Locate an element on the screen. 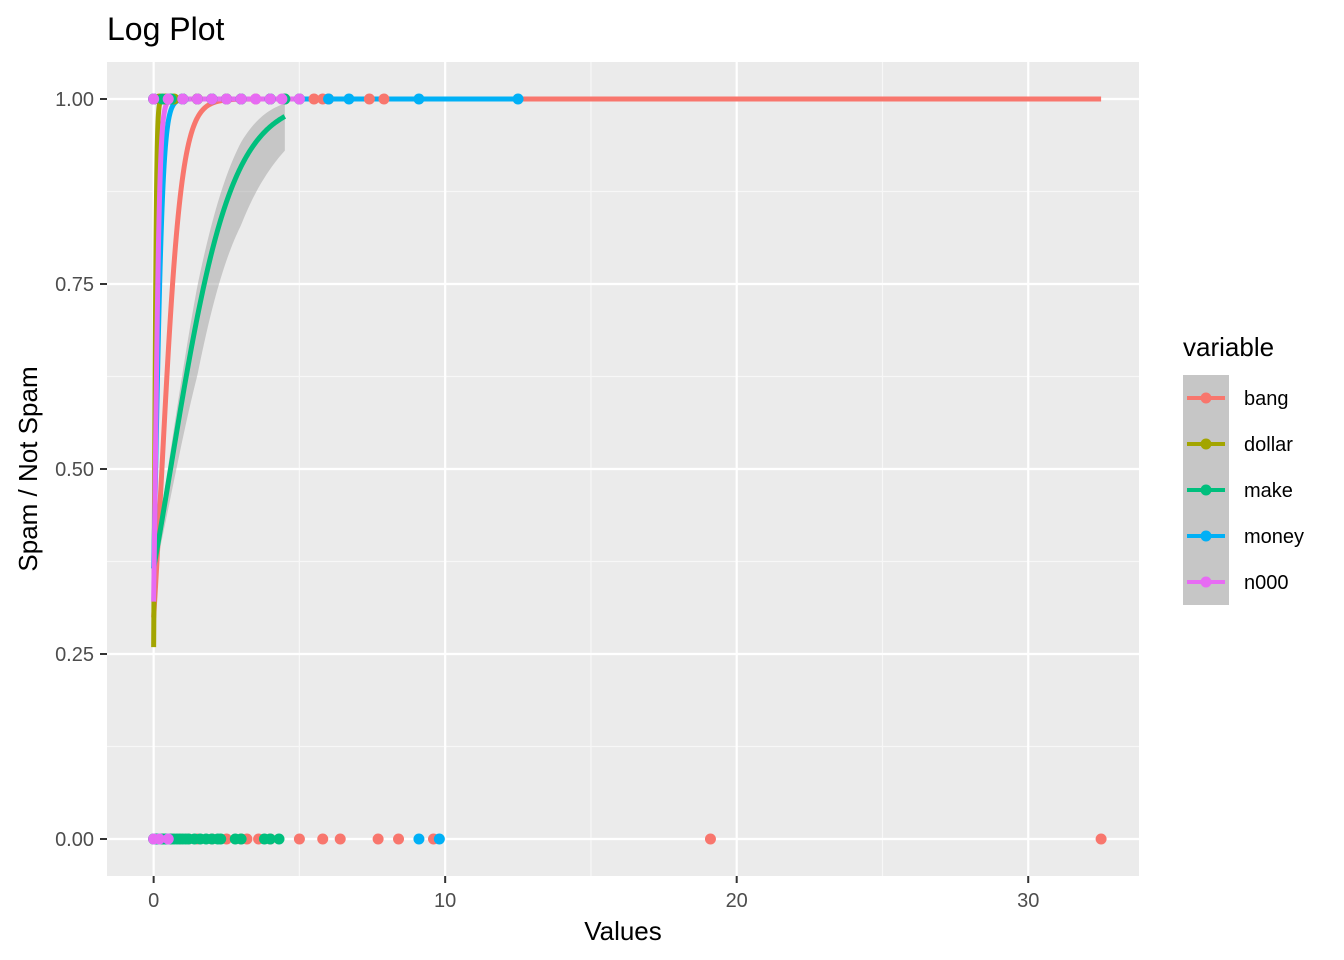  y-tick-label: 0.75 is located at coordinates (74, 285).